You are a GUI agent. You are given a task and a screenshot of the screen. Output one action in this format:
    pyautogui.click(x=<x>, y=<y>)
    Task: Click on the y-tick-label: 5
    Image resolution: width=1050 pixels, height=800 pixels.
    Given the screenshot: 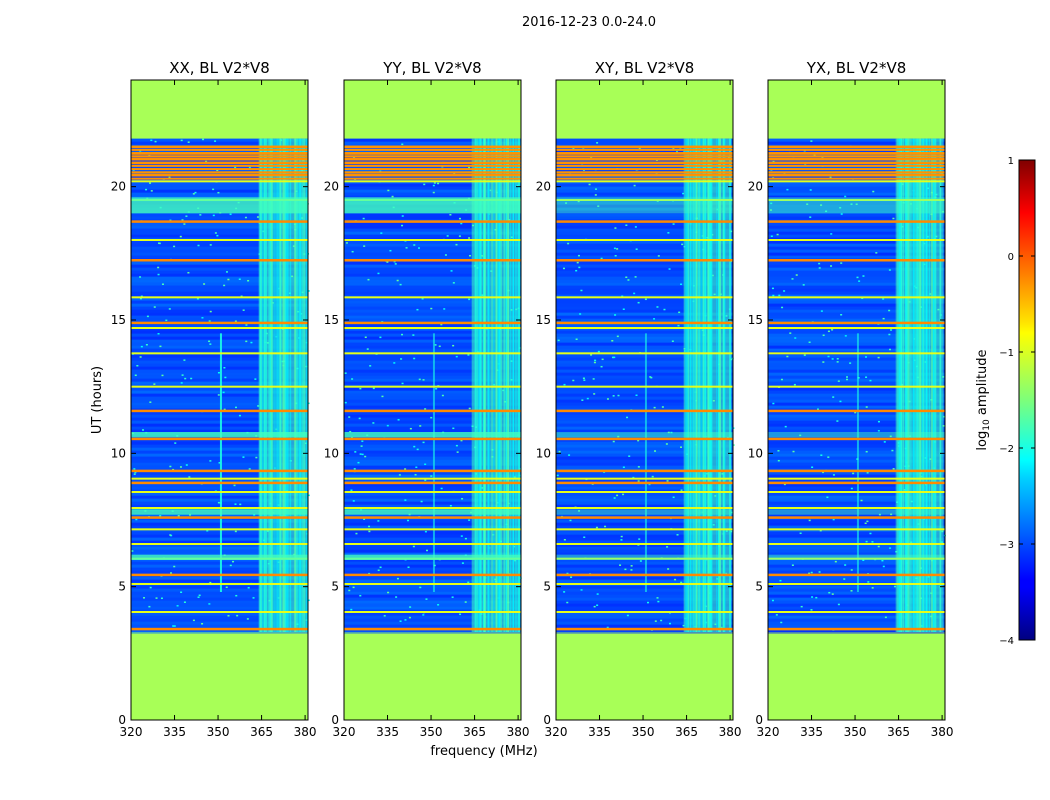 What is the action you would take?
    pyautogui.click(x=335, y=587)
    